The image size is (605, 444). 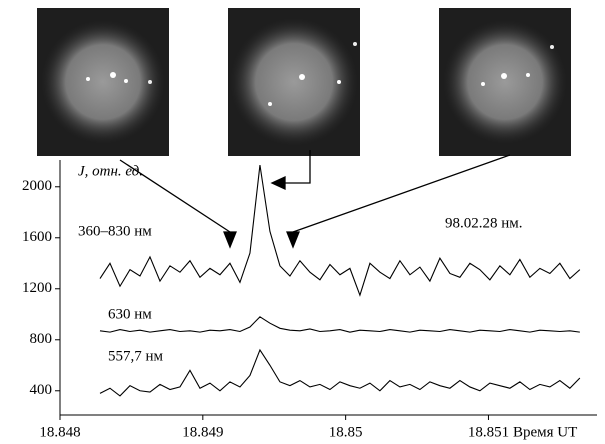 I want to click on series-label: 630 нм, so click(x=130, y=314).